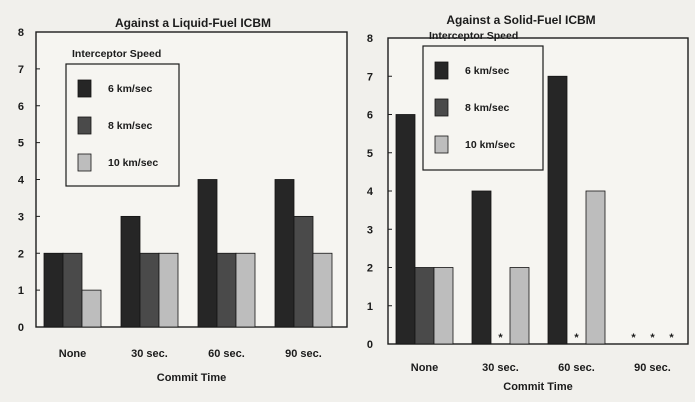 This screenshot has height=402, width=695. Describe the element at coordinates (520, 20) in the screenshot. I see `chart-title: Against a Solid-Fuel ICBM` at that location.